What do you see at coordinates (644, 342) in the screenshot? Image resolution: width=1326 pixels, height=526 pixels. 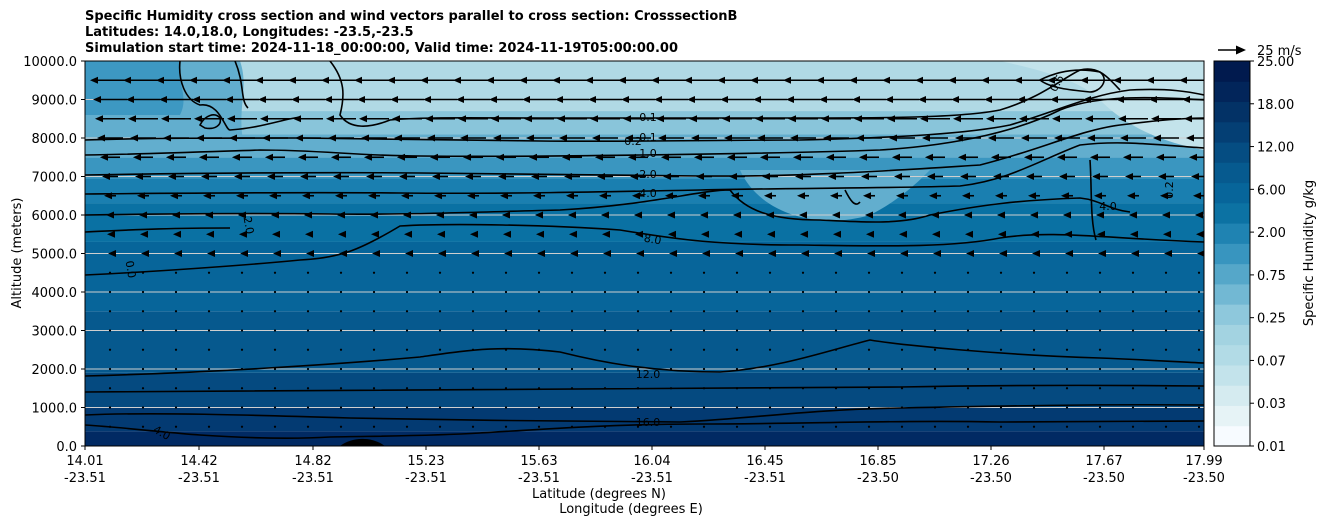 I see `humidity-band` at bounding box center [644, 342].